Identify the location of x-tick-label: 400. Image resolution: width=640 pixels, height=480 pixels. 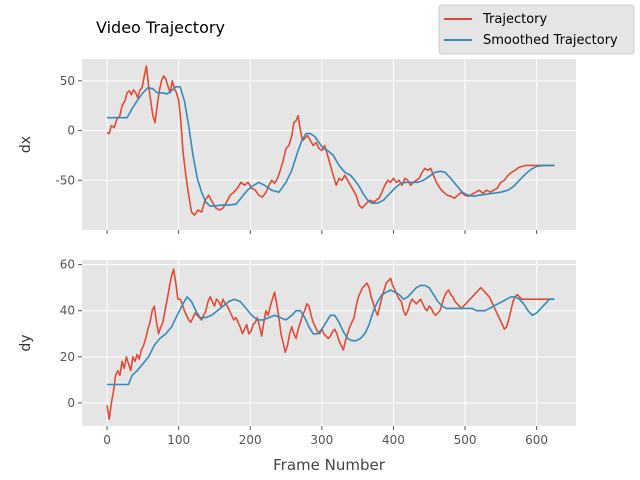
(393, 440).